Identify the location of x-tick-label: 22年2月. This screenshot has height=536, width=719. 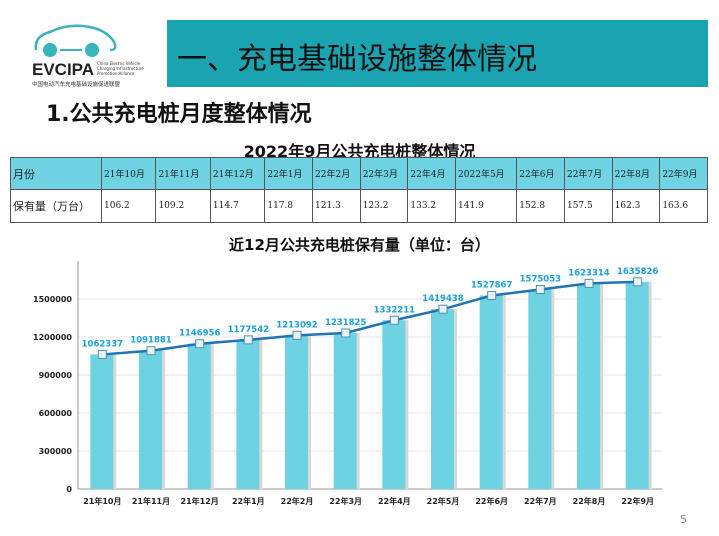
(297, 501).